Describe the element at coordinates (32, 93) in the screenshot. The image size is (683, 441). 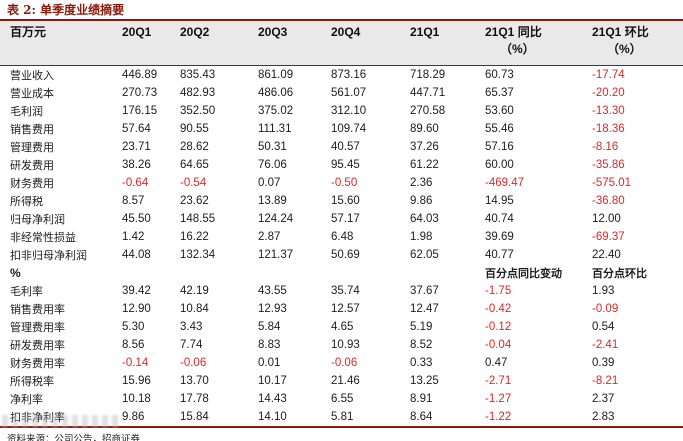
I see `row-label: 营业成本` at that location.